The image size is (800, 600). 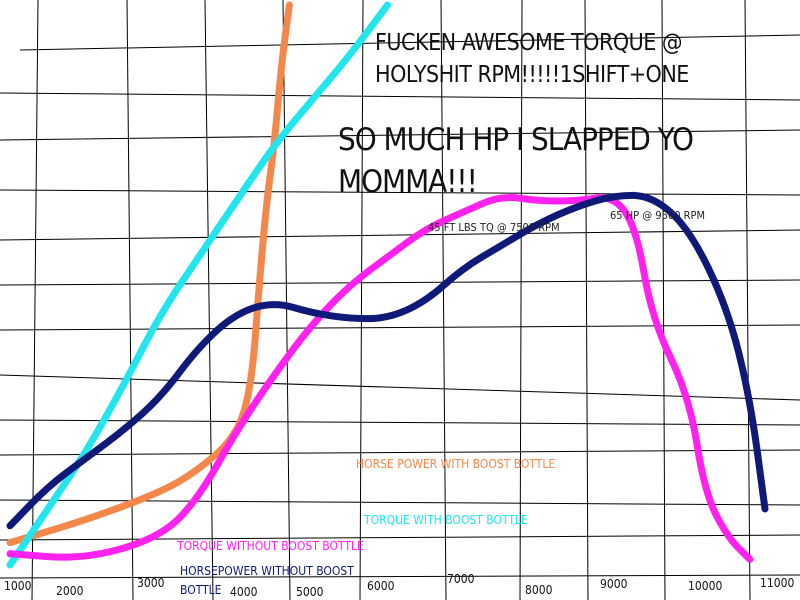 I want to click on legend-torque-without-boost: TORQUE WITHOUT BOOST BOTTLE, so click(x=270, y=546).